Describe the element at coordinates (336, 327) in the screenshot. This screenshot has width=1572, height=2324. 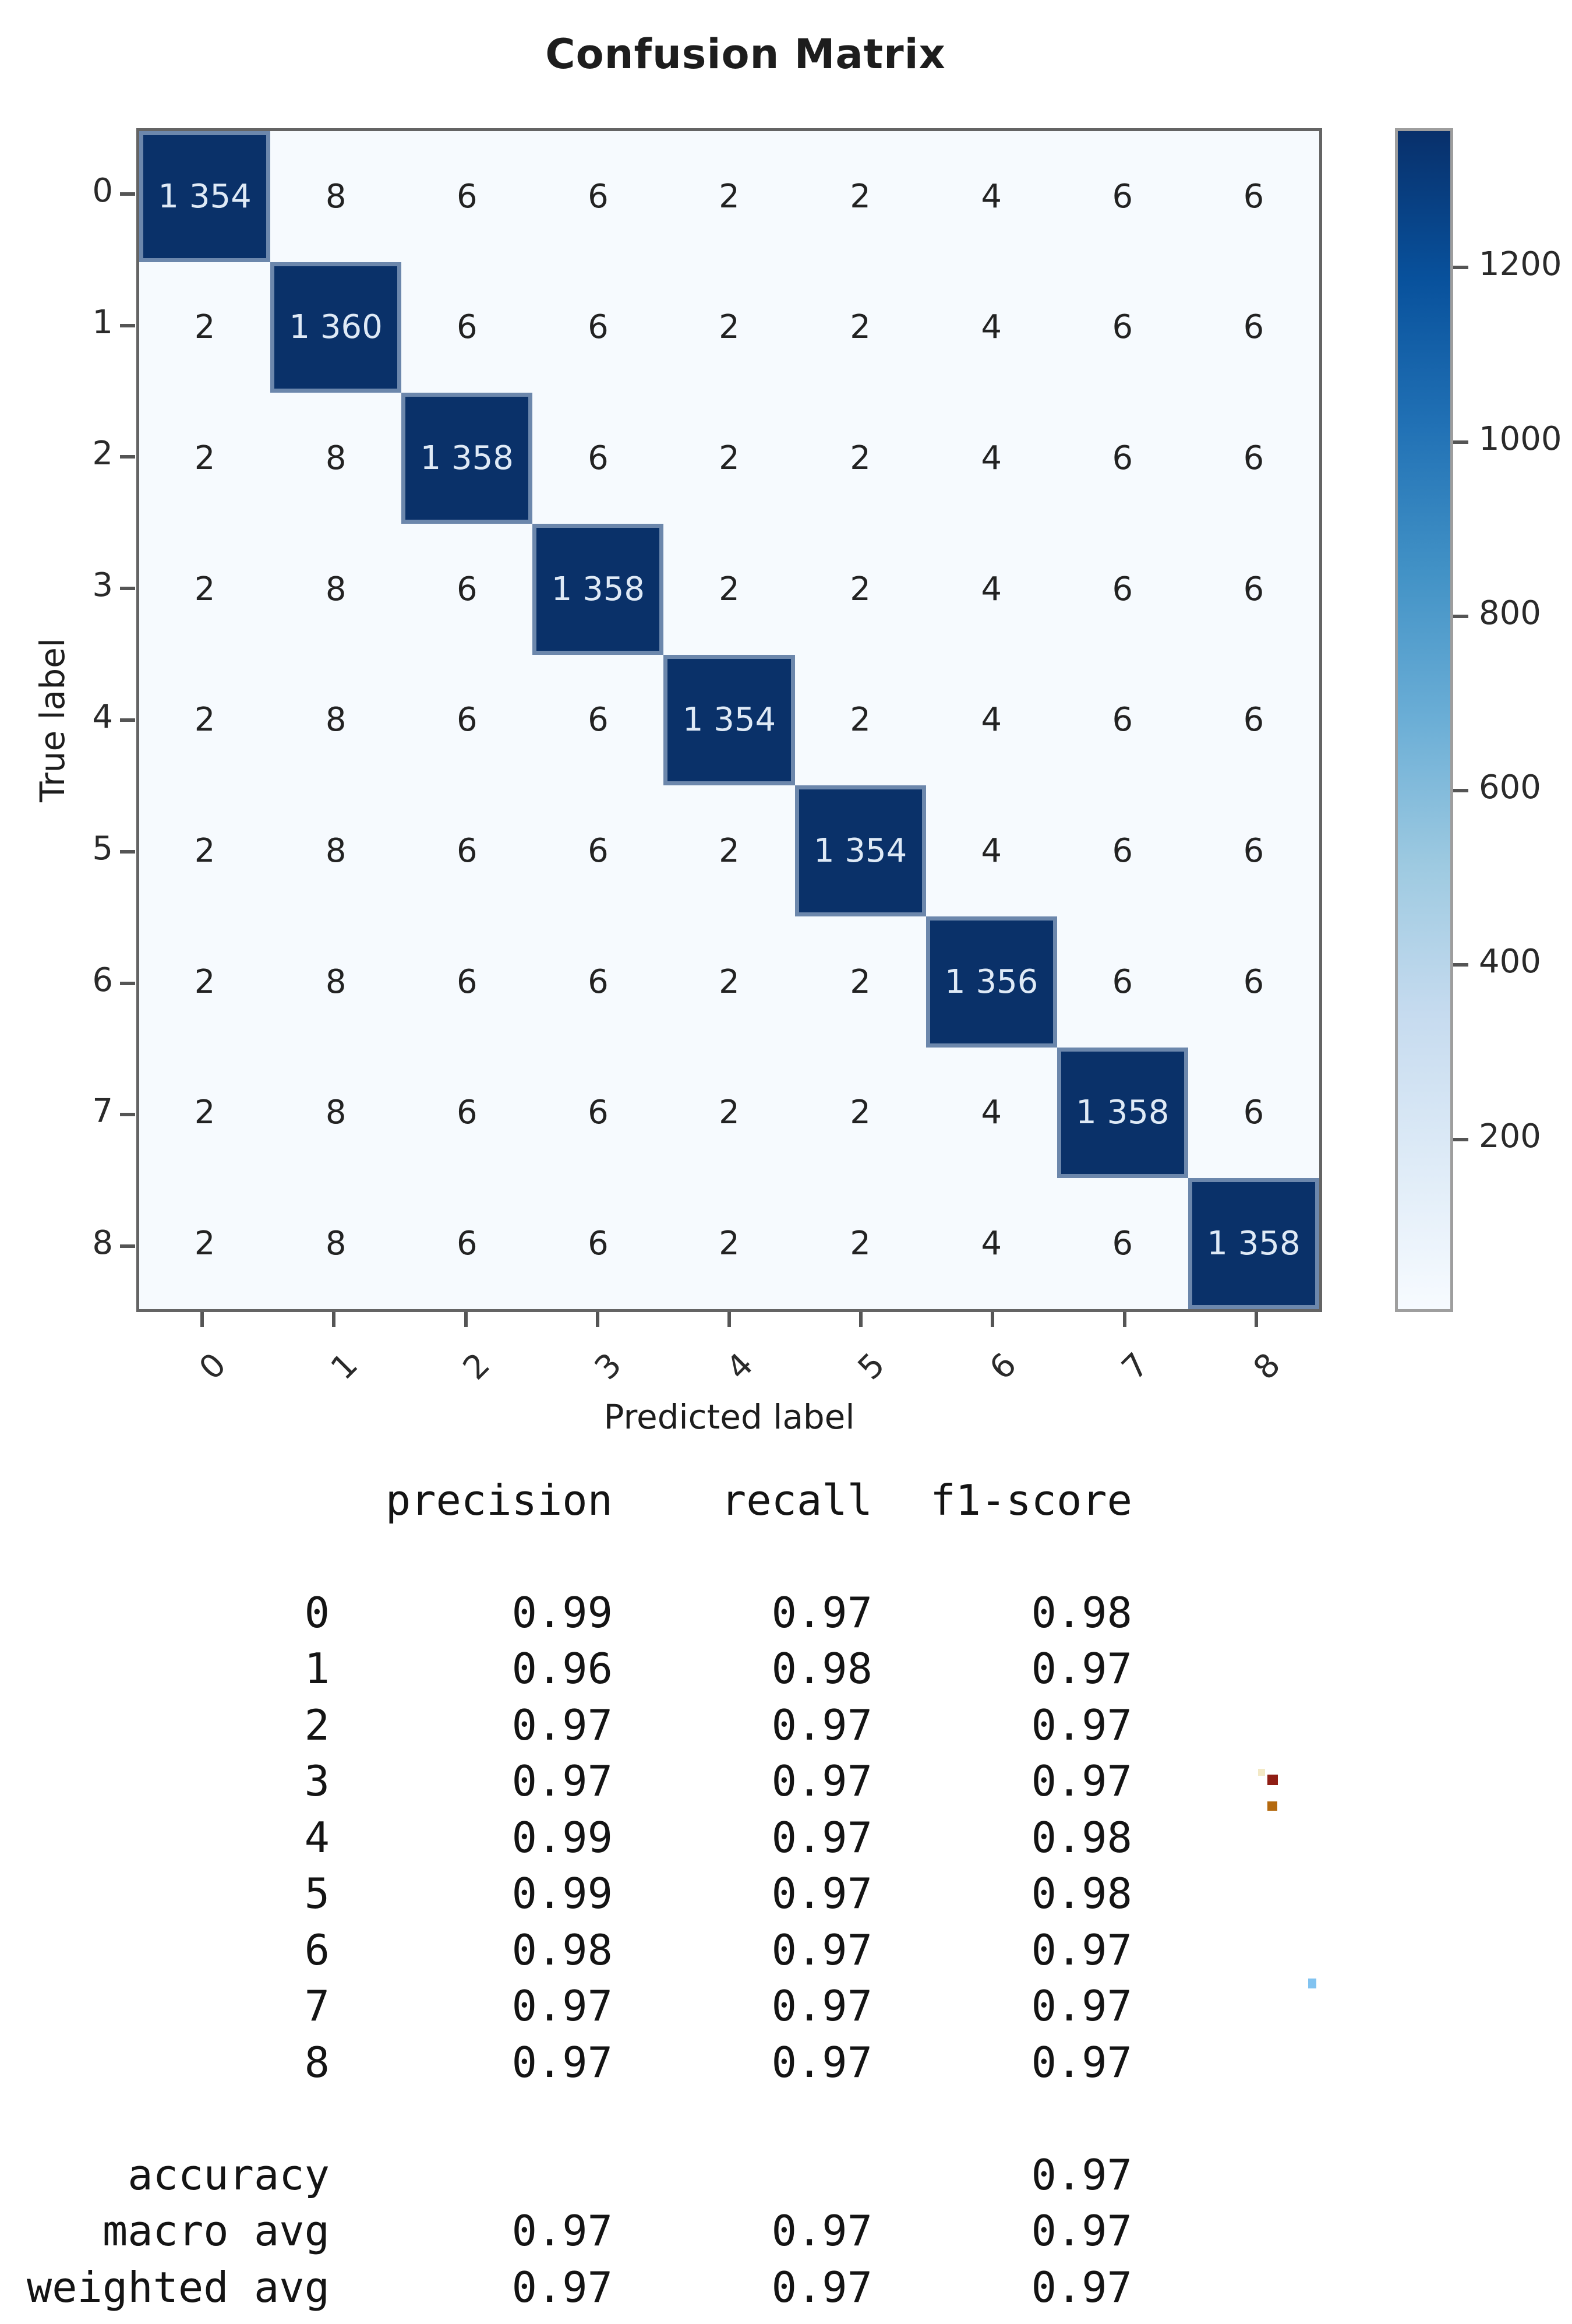
I see `matrix-cell: 1 360` at that location.